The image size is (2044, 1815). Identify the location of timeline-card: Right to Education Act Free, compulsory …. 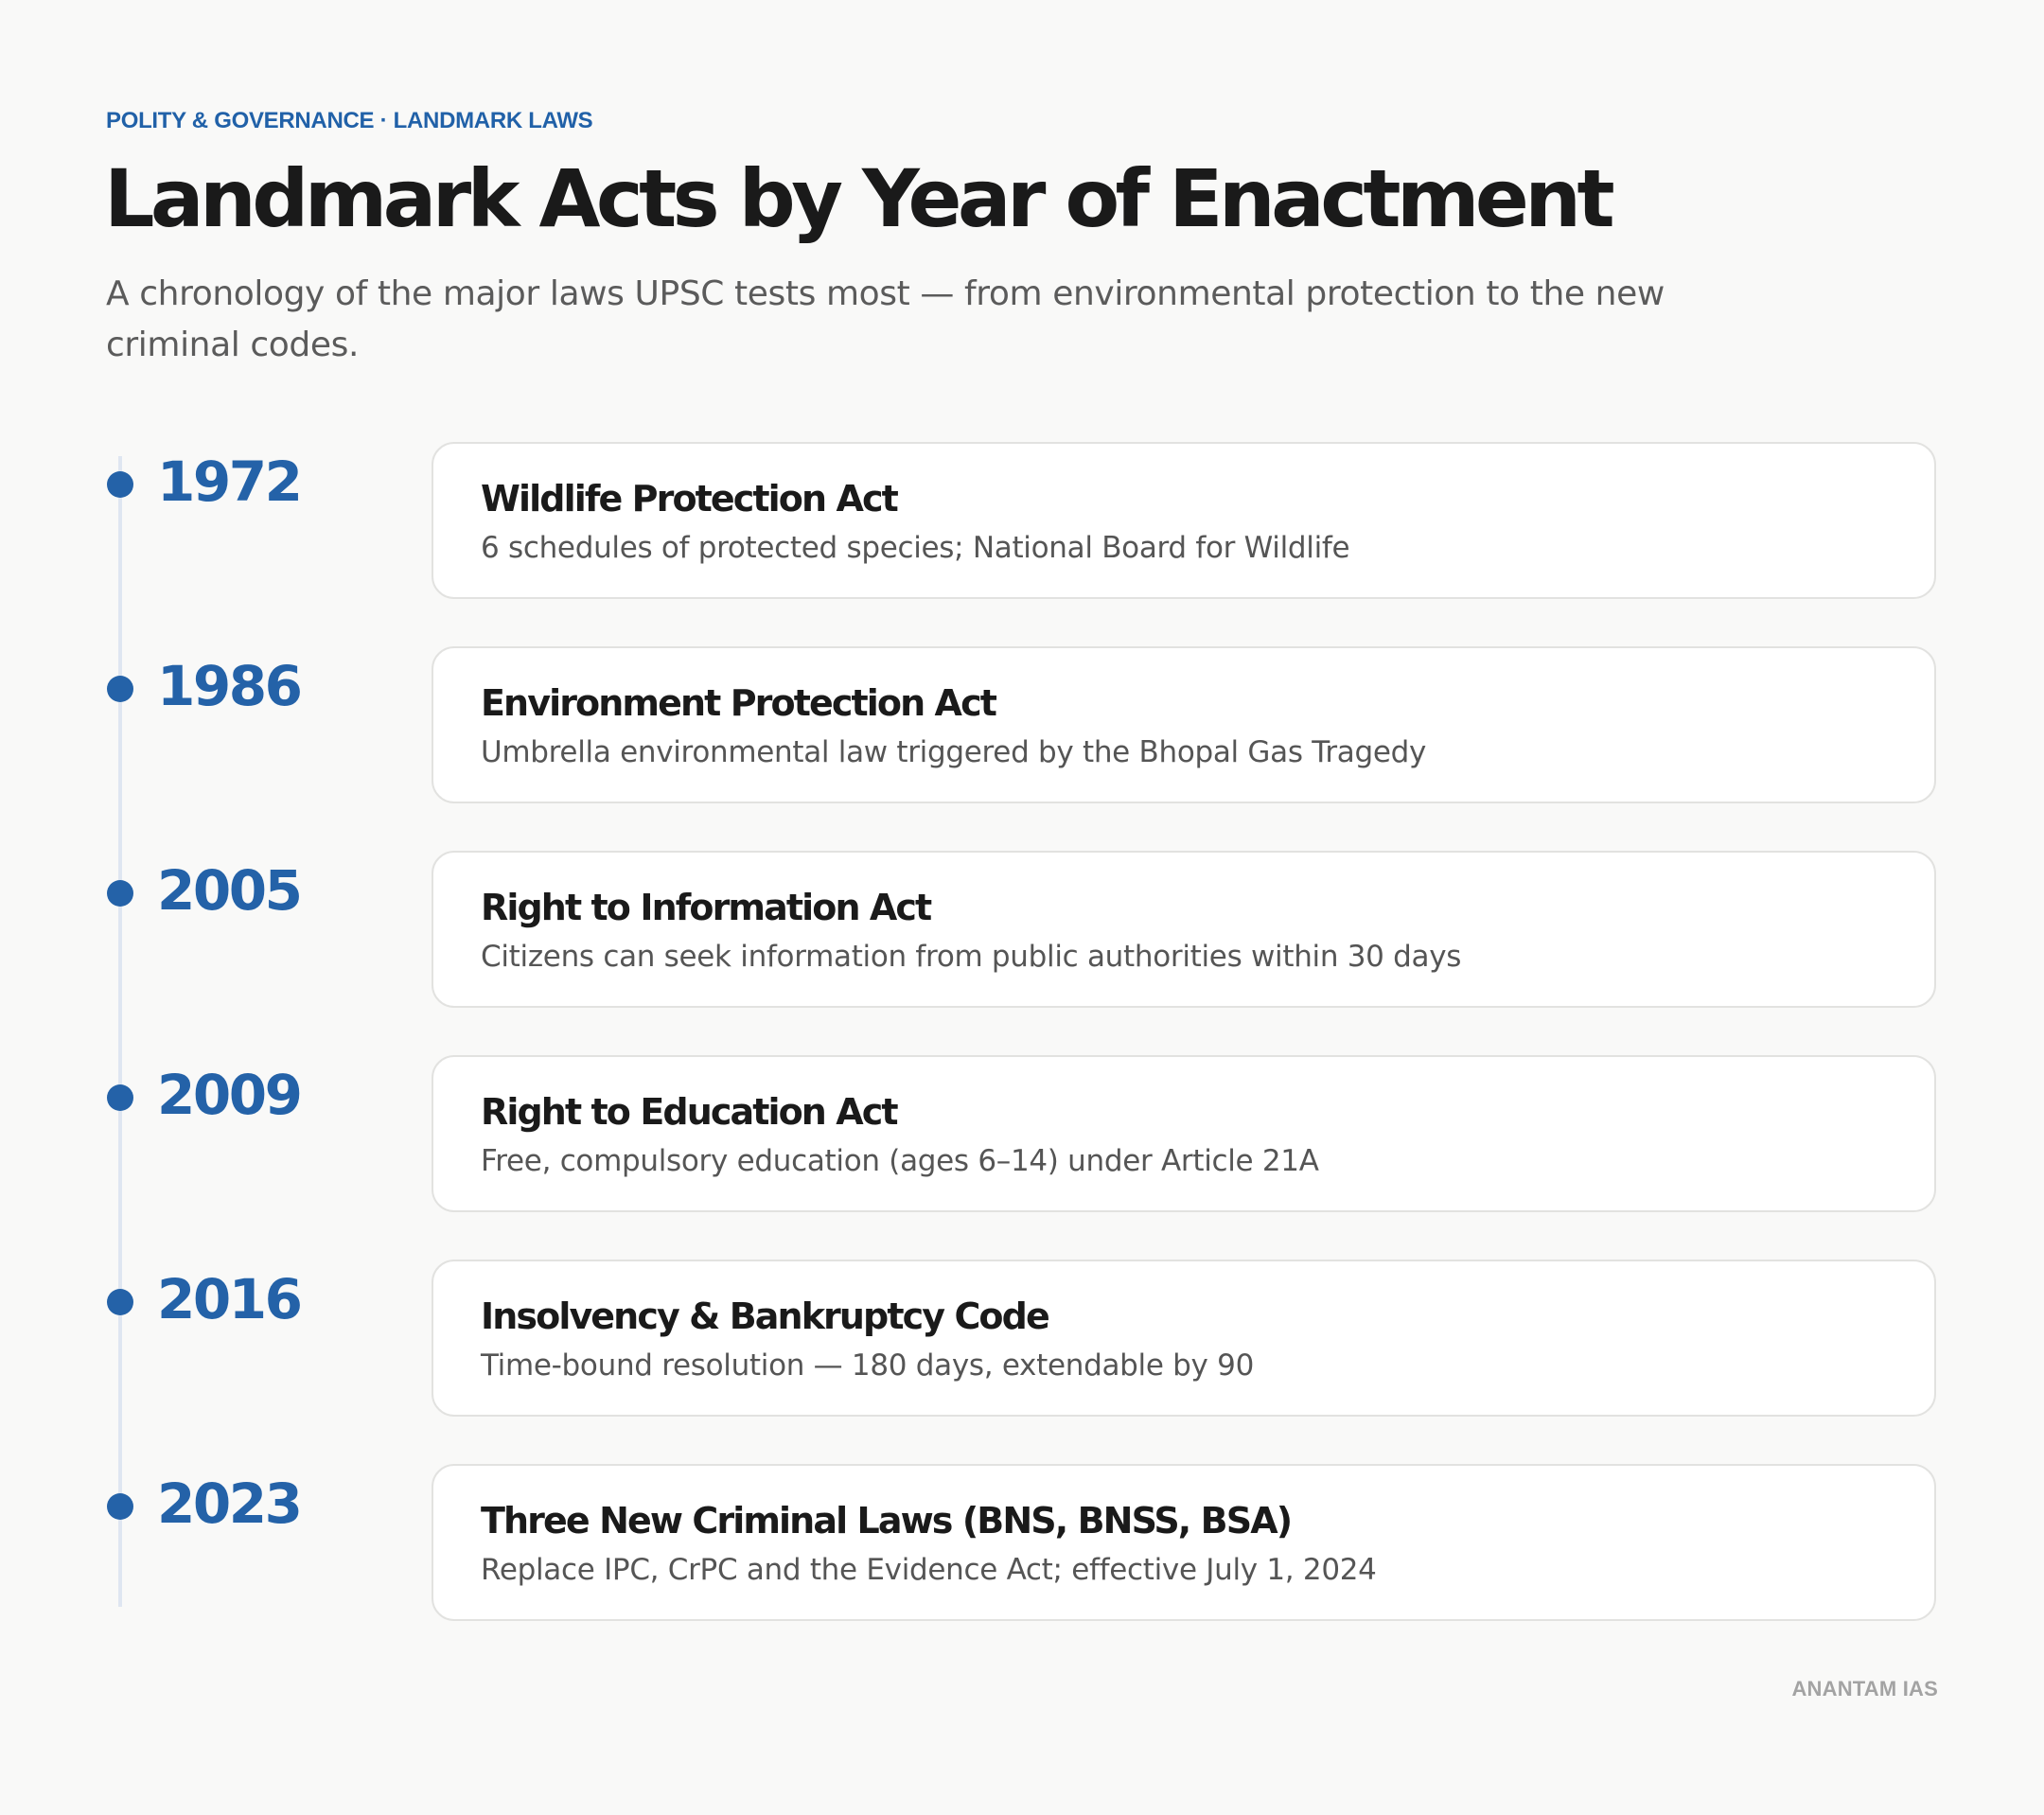
(1184, 1133).